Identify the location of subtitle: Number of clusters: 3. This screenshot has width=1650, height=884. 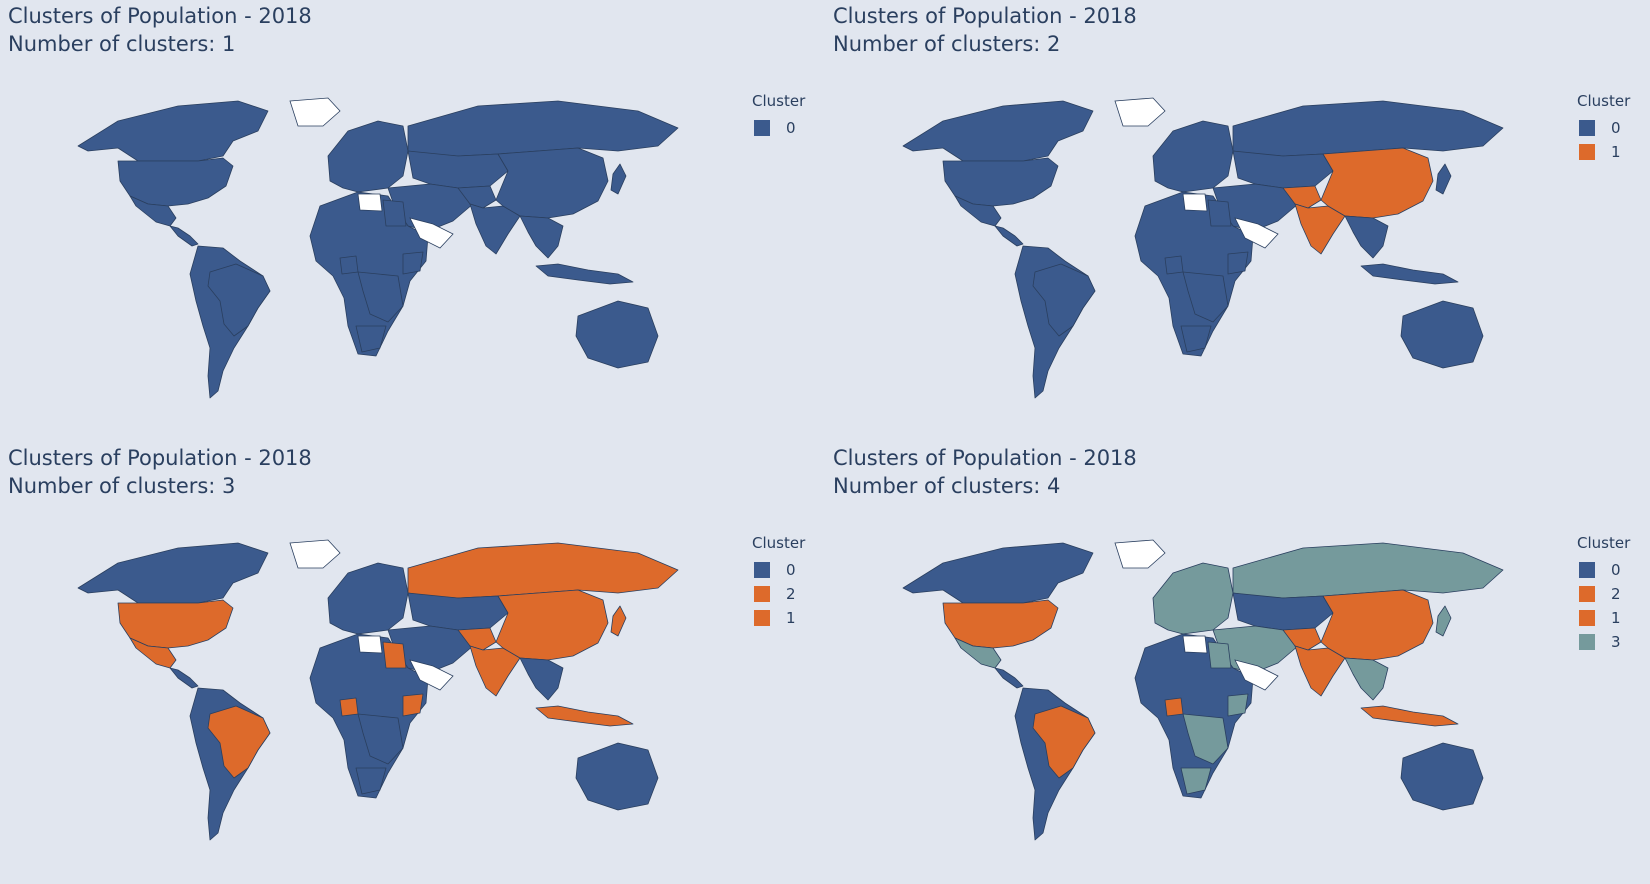
(122, 486).